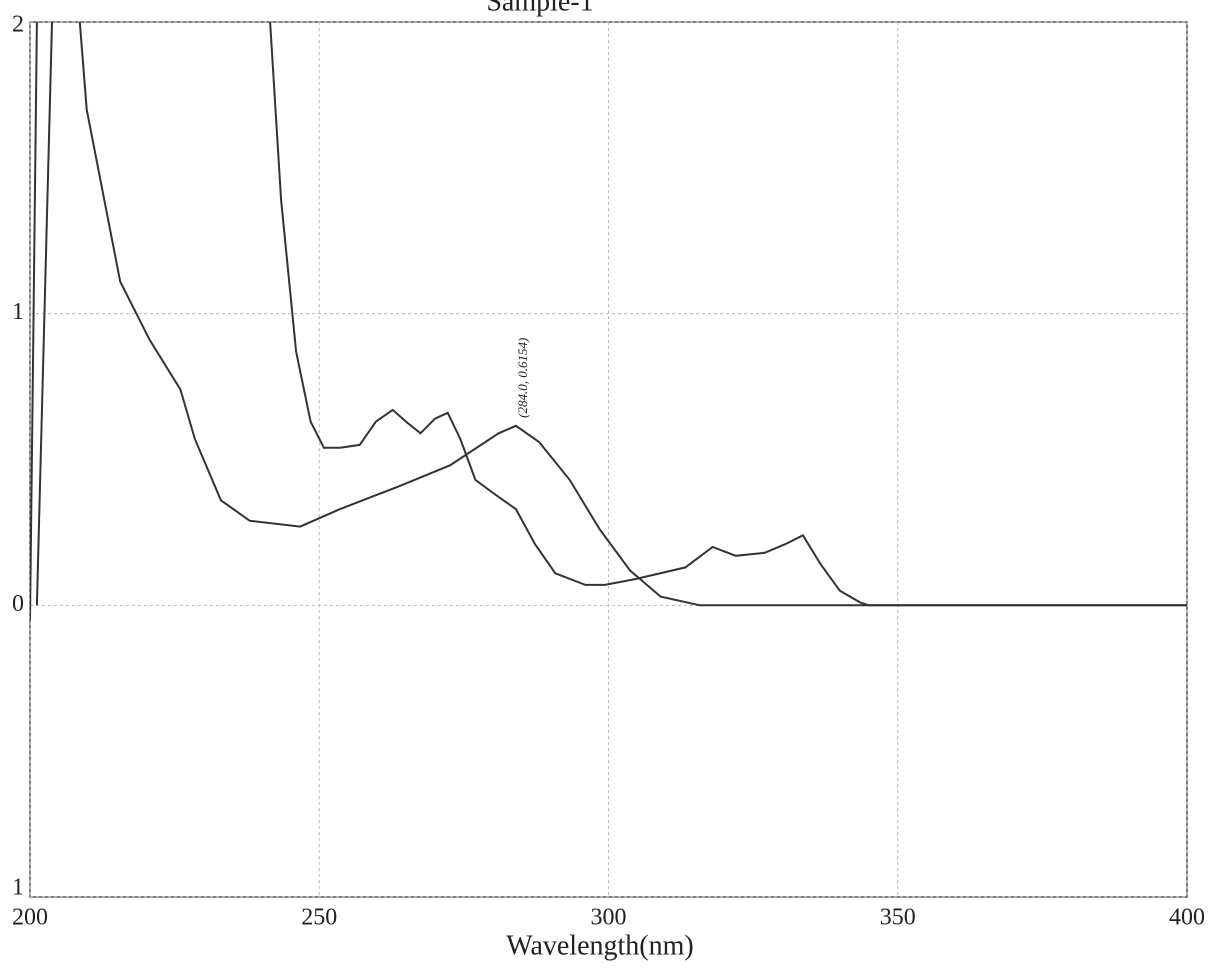 The height and width of the screenshot is (971, 1213). I want to click on x-tick-label: 400, so click(1187, 918).